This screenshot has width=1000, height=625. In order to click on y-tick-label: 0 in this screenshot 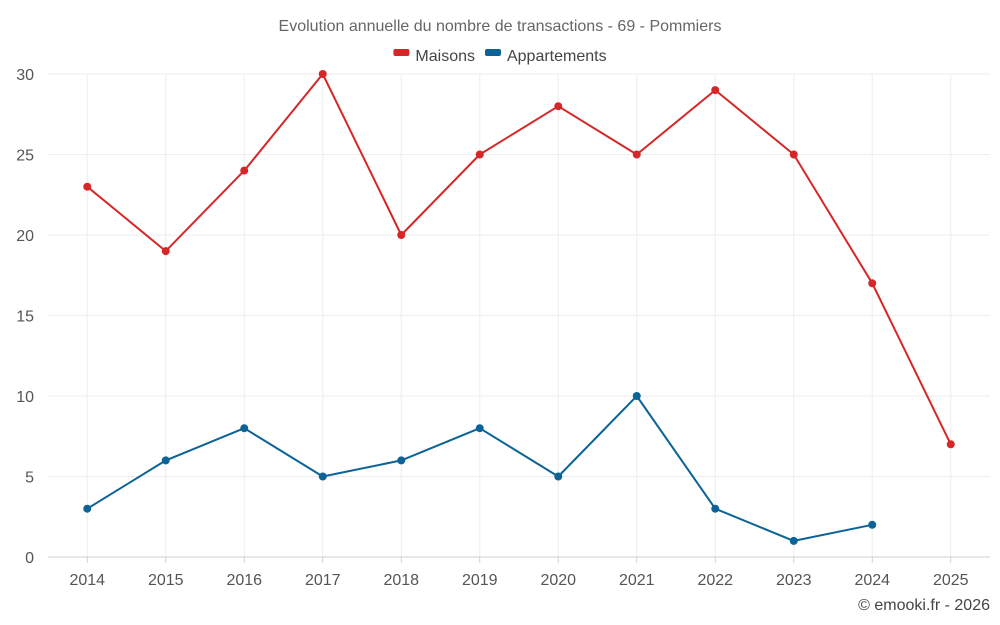, I will do `click(29, 558)`.